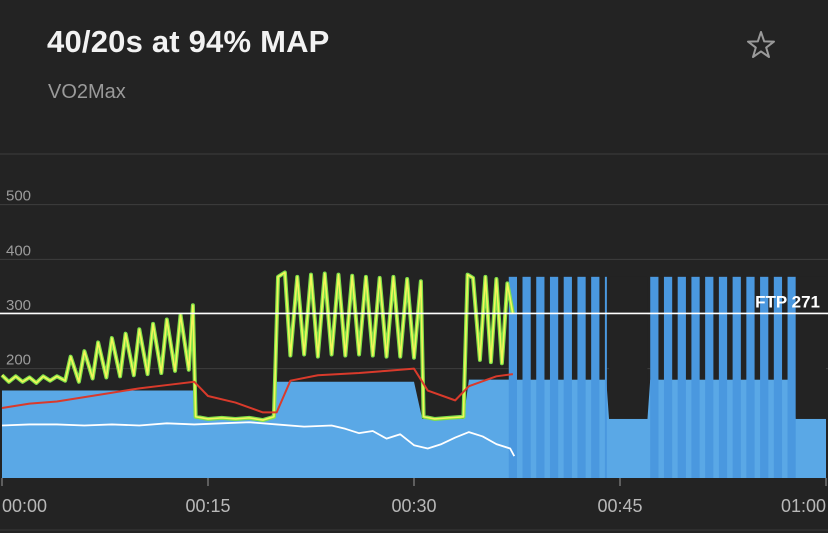 The width and height of the screenshot is (828, 533). What do you see at coordinates (188, 41) in the screenshot?
I see `workout-title: 40/20s at 94% MAP` at bounding box center [188, 41].